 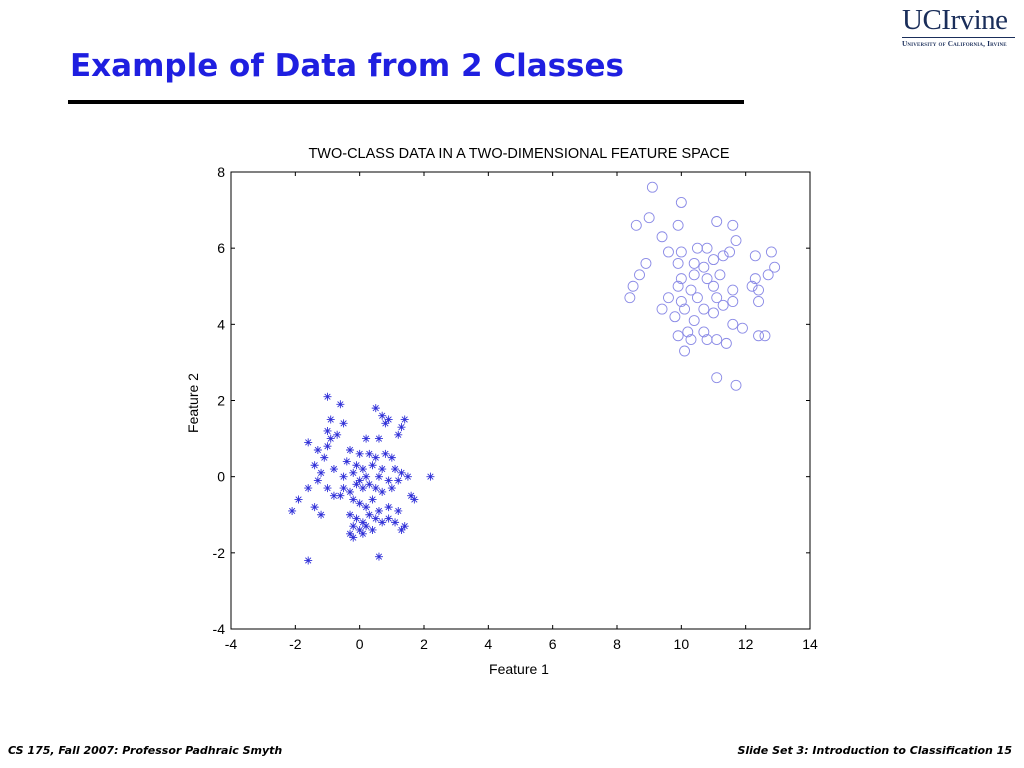 What do you see at coordinates (617, 644) in the screenshot?
I see `x-tick-label: 8` at bounding box center [617, 644].